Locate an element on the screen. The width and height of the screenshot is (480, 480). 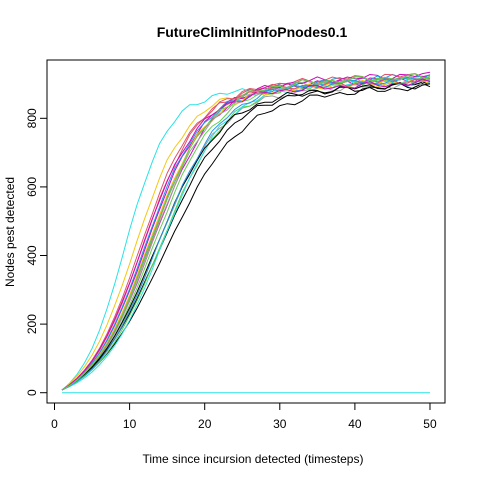
x-tick-label: 10 is located at coordinates (130, 424).